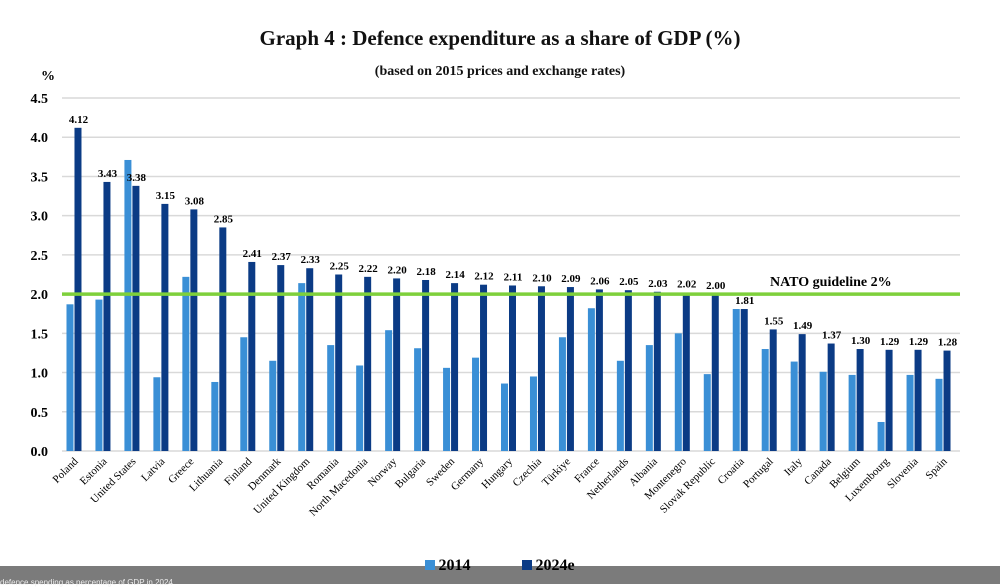 Image resolution: width=1000 pixels, height=587 pixels. I want to click on y-tick-label: 3.5, so click(40, 177).